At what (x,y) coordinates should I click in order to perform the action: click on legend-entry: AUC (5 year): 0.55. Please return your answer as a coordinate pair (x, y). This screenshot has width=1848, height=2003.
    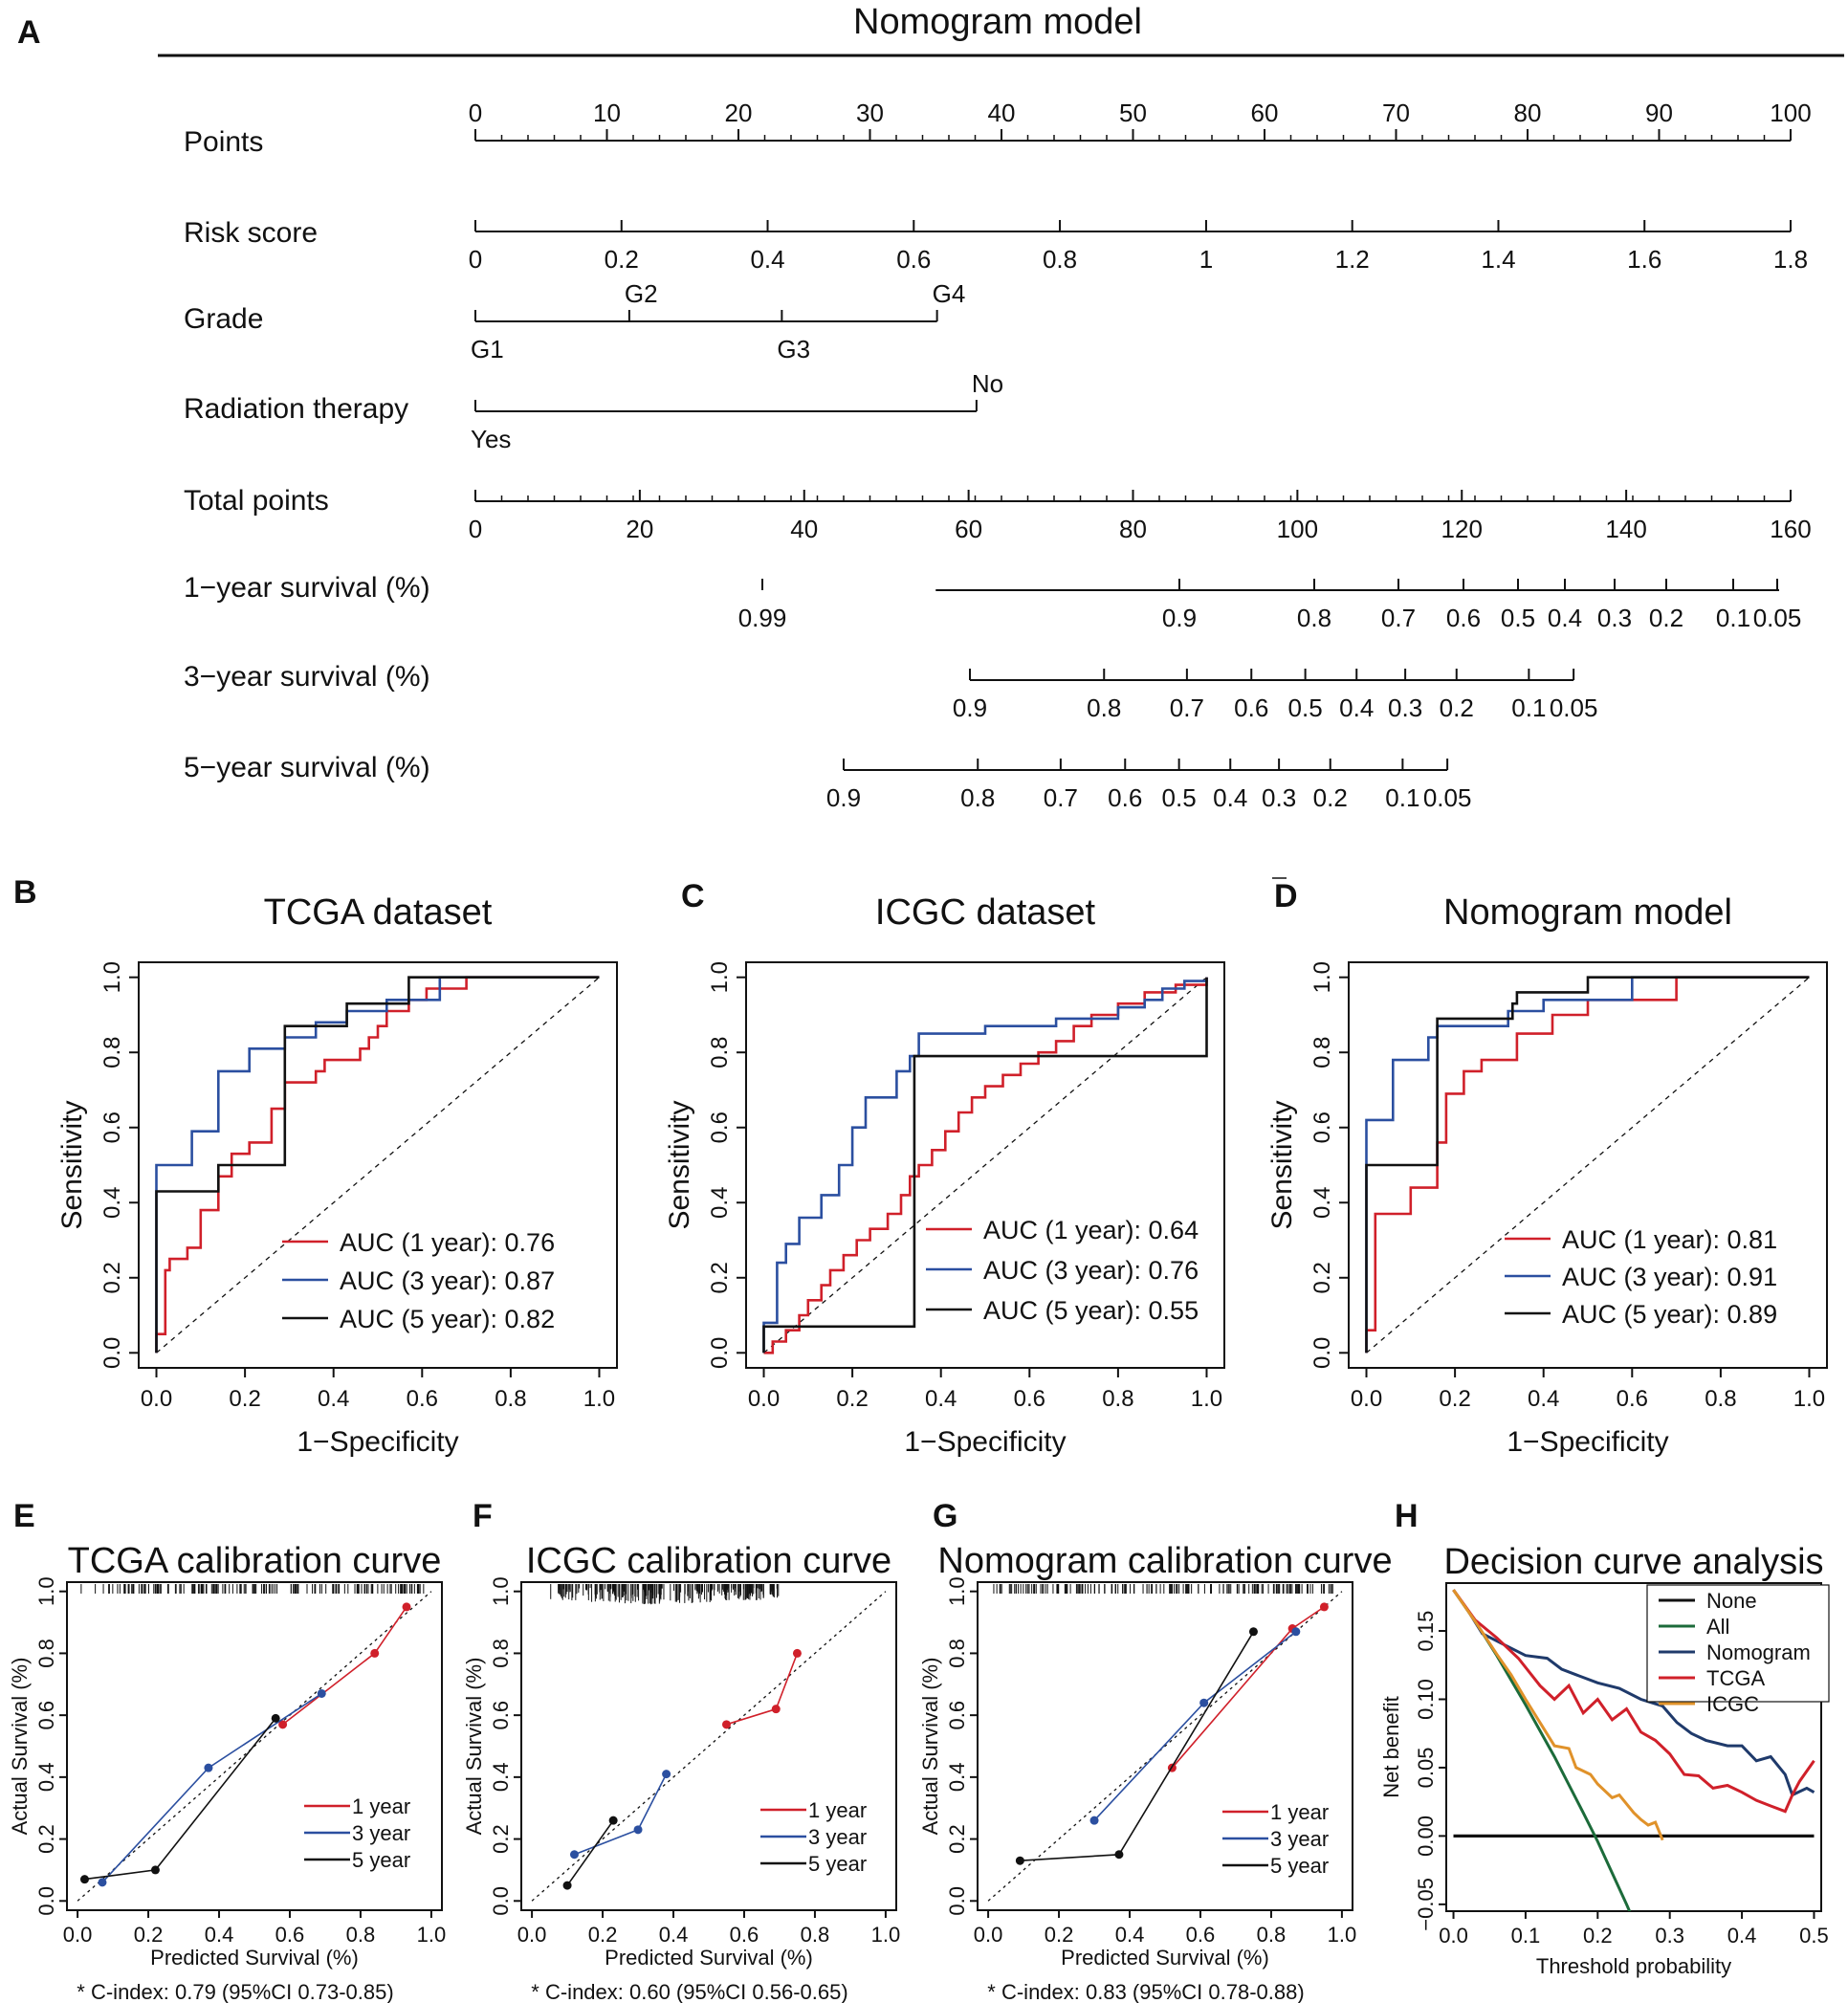
    Looking at the image, I should click on (1091, 1310).